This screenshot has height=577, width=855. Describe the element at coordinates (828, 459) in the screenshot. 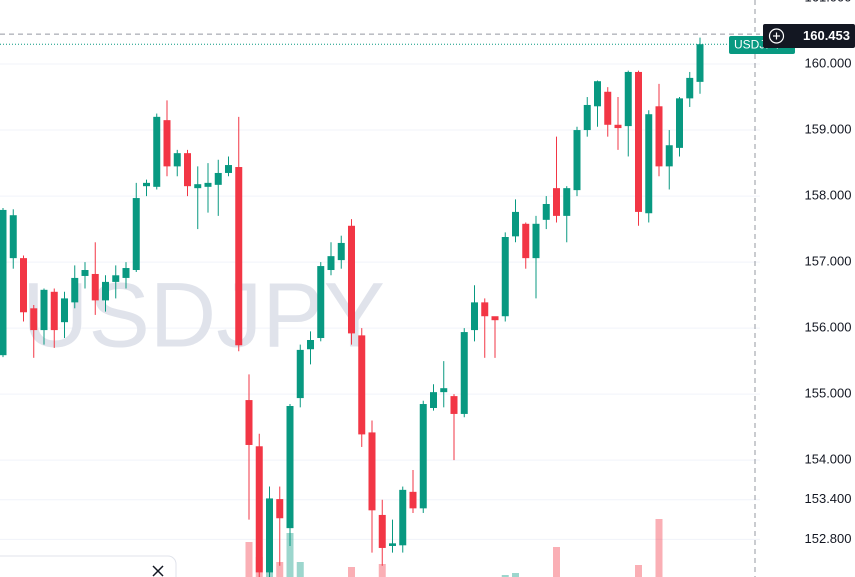

I see `y-tick-label: 154.000` at that location.